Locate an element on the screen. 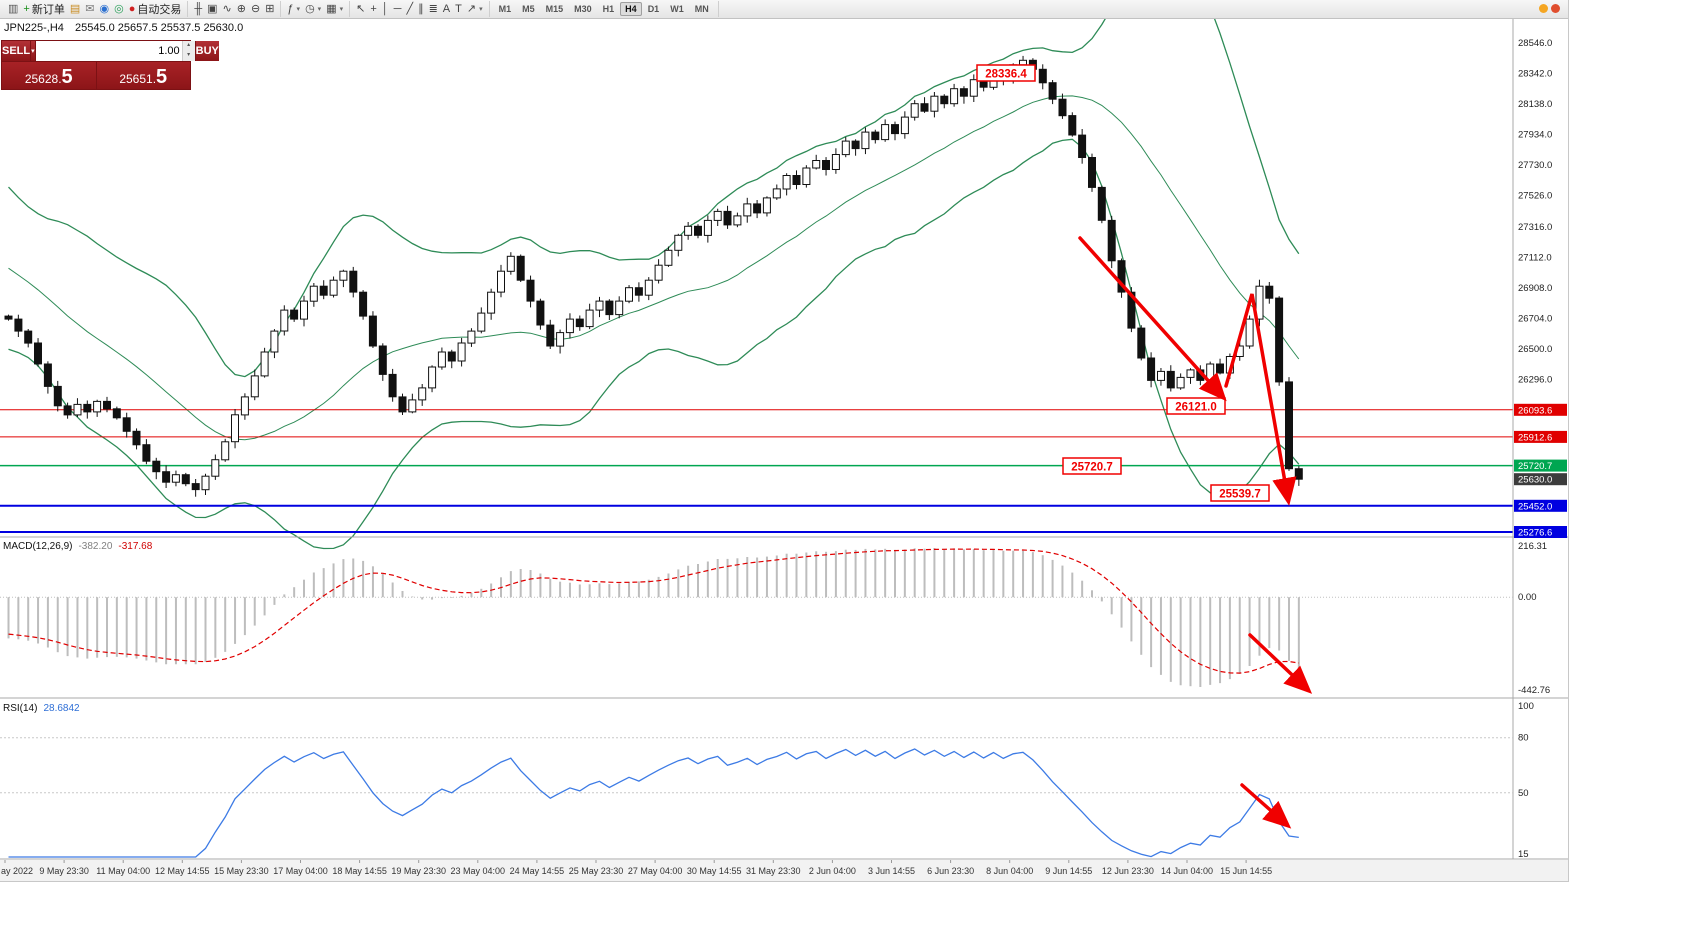 The width and height of the screenshot is (1693, 941). volume-input is located at coordinates (108, 51).